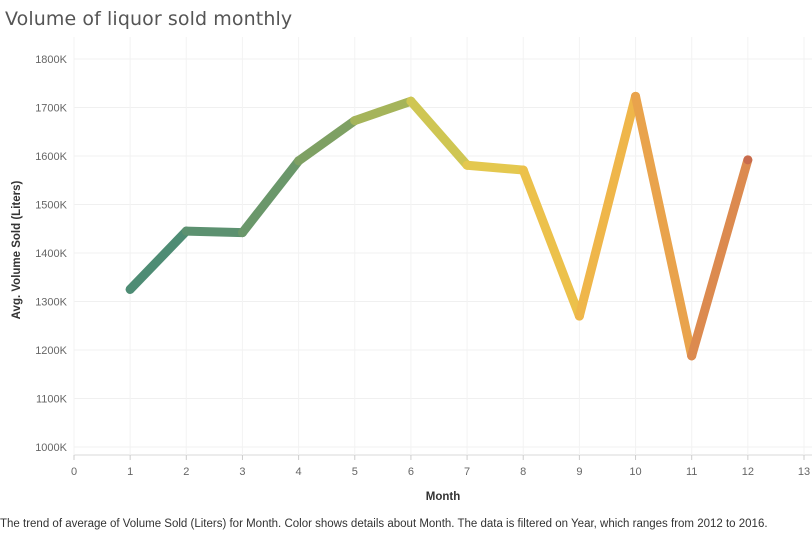  I want to click on y-tick-label: 1700K, so click(51, 109).